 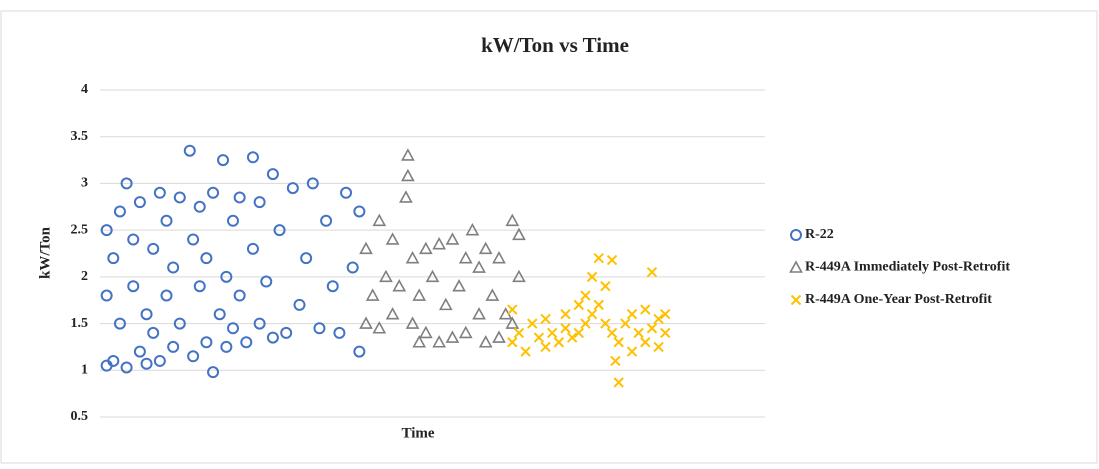 What do you see at coordinates (84, 183) in the screenshot?
I see `y-tick-label: 3` at bounding box center [84, 183].